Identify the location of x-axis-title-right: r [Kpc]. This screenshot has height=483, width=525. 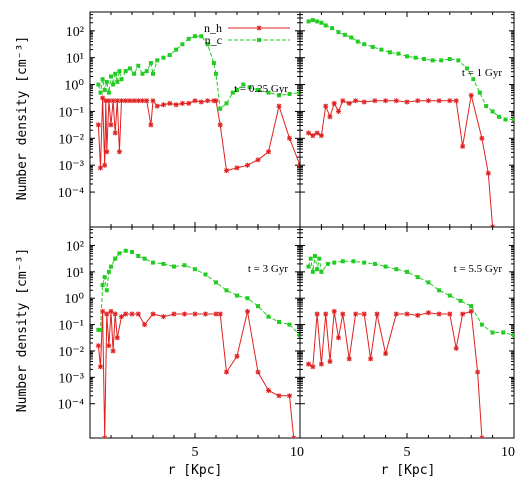
(408, 470).